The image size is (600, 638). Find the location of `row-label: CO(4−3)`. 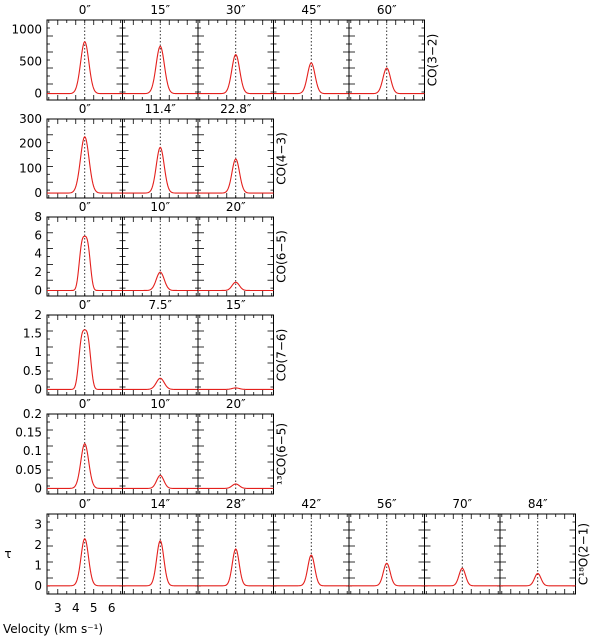

row-label: CO(4−3) is located at coordinates (282, 158).